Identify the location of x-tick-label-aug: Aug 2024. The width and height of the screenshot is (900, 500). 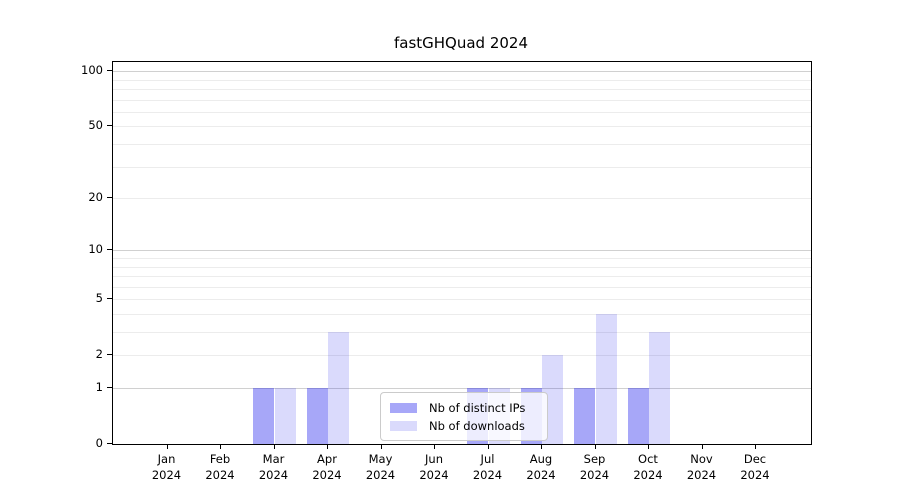
(541, 467).